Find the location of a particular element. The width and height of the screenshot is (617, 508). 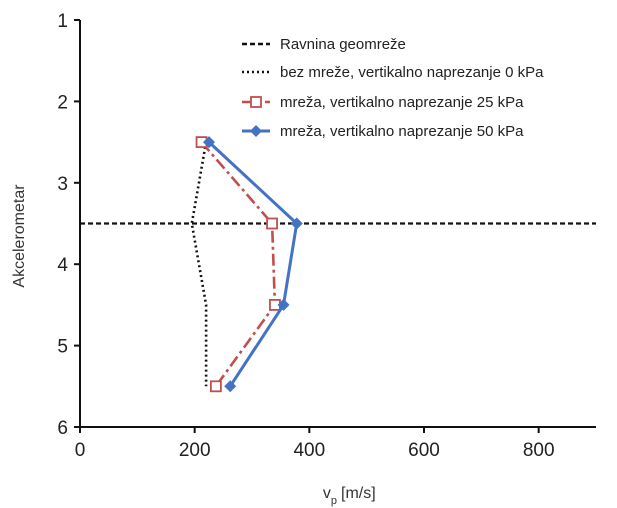

y-tick-label: 2 is located at coordinates (62, 102).